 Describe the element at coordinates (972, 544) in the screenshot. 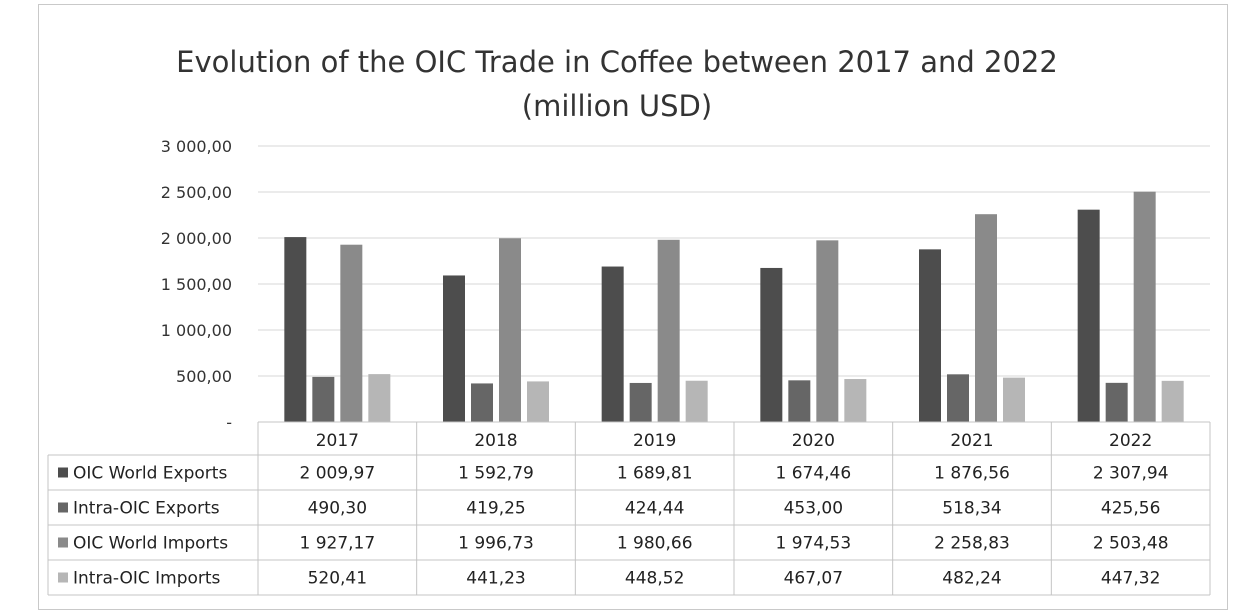

I see `data-table-cell: 2 258,83` at that location.